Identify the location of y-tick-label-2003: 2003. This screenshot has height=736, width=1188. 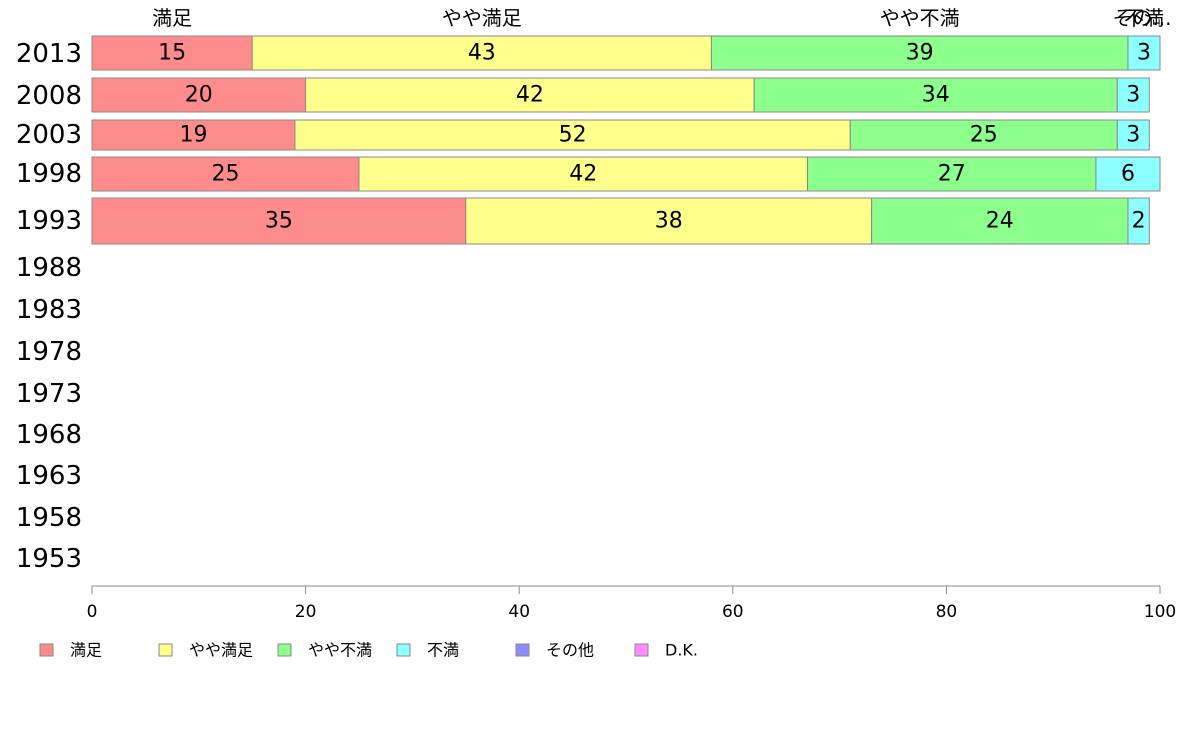
(49, 135).